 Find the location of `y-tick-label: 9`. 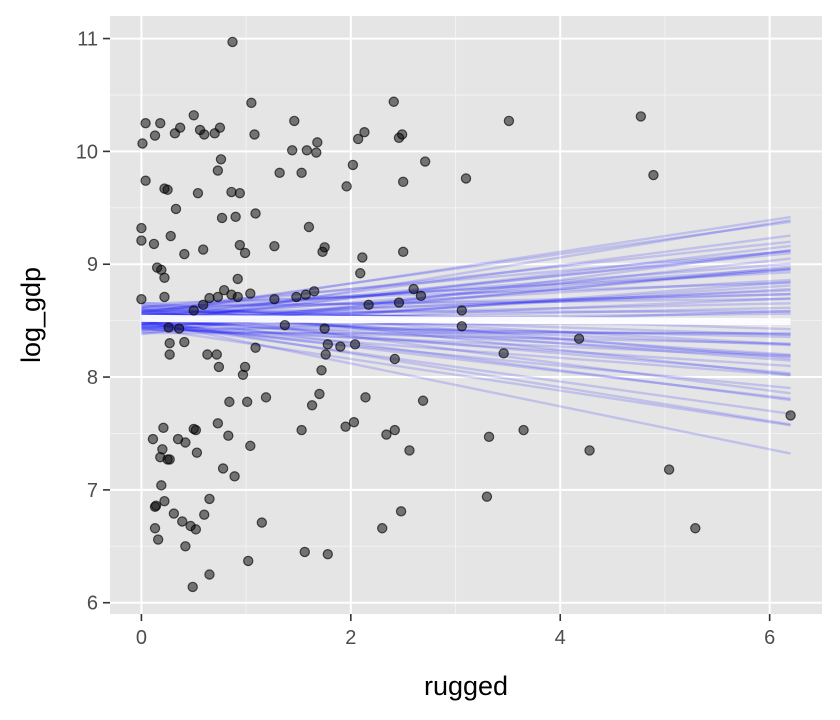

y-tick-label: 9 is located at coordinates (92, 265).